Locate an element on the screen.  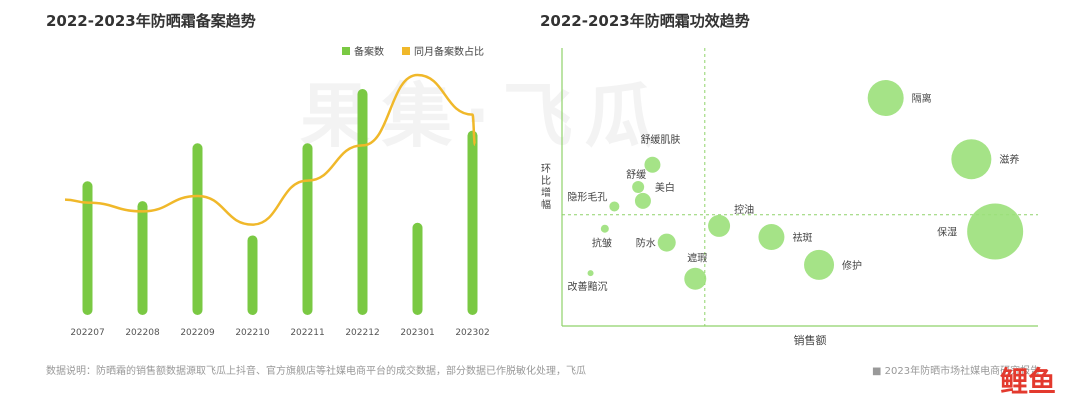
share-line is located at coordinates (270, 149).